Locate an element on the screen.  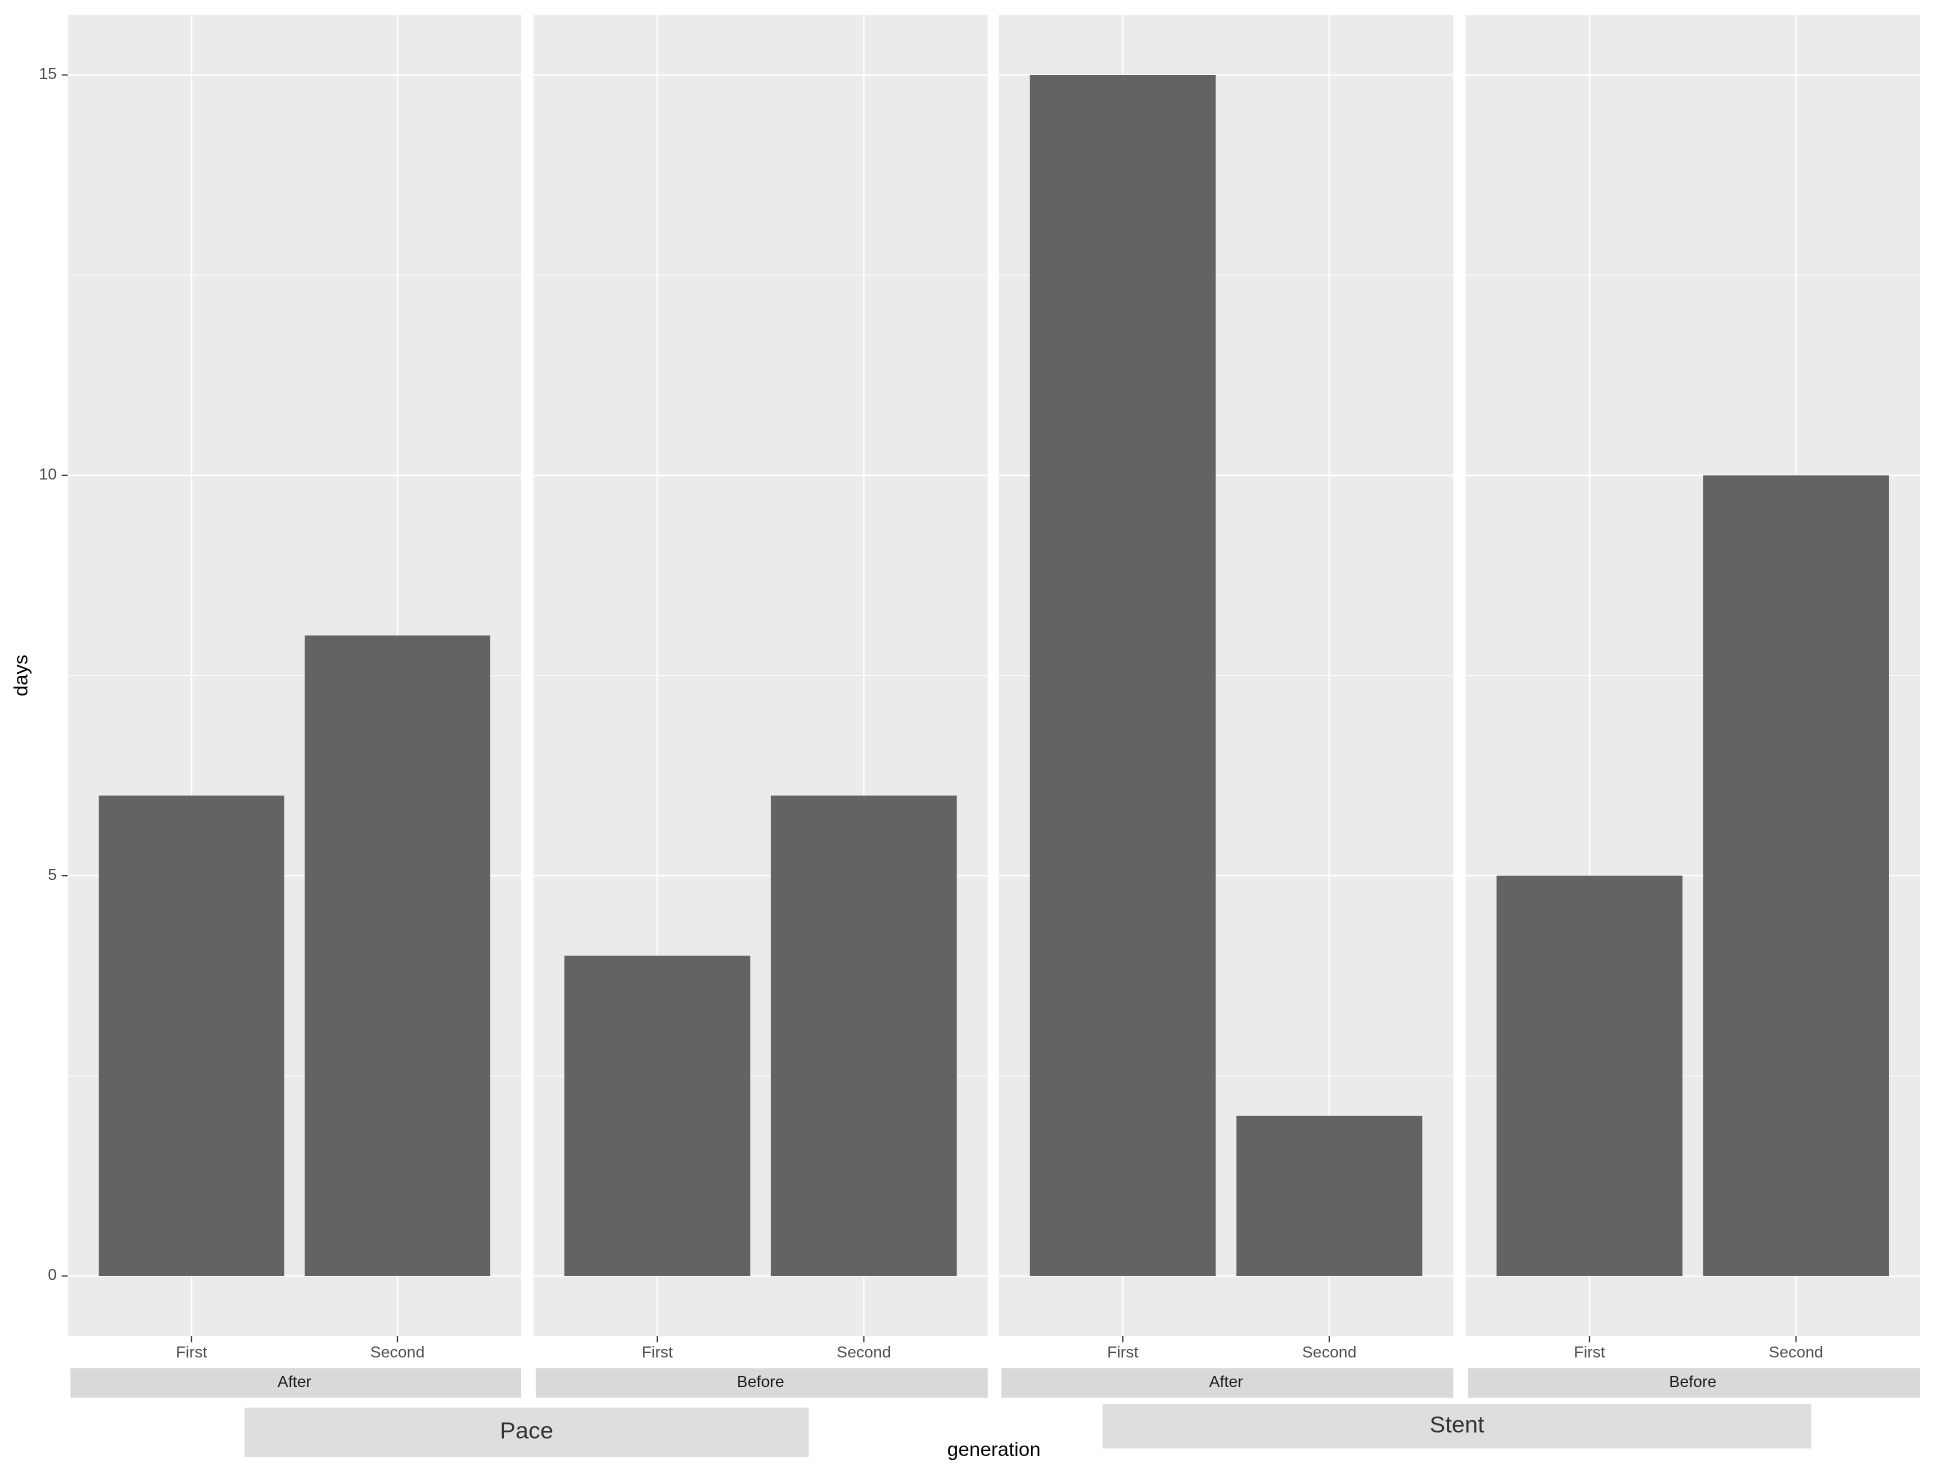
group-strip-label: Stent is located at coordinates (1457, 1424).